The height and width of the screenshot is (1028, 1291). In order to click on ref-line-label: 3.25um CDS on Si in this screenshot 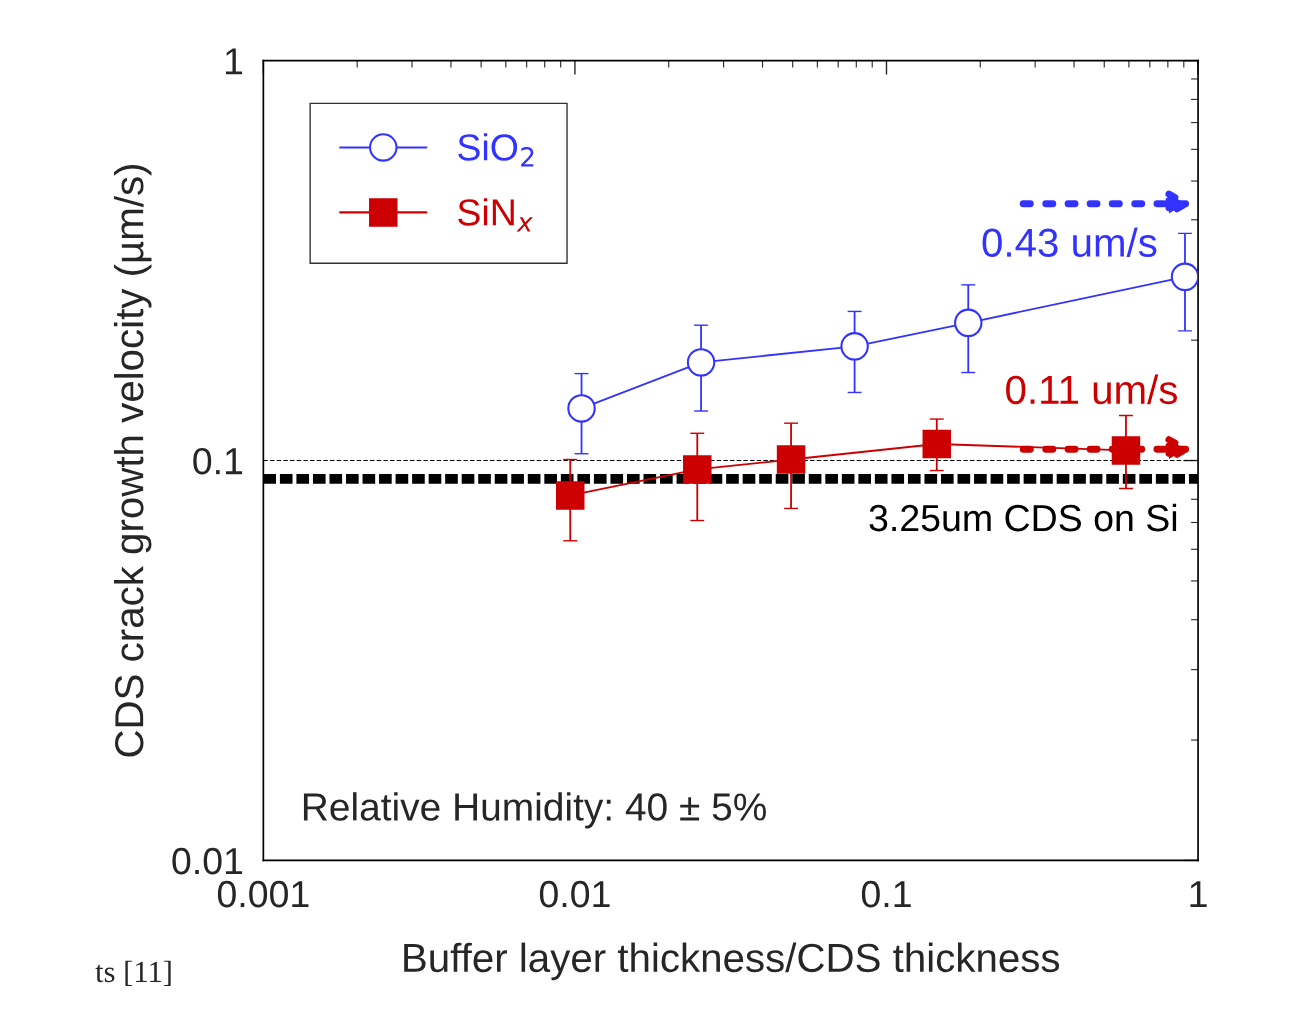, I will do `click(1023, 517)`.